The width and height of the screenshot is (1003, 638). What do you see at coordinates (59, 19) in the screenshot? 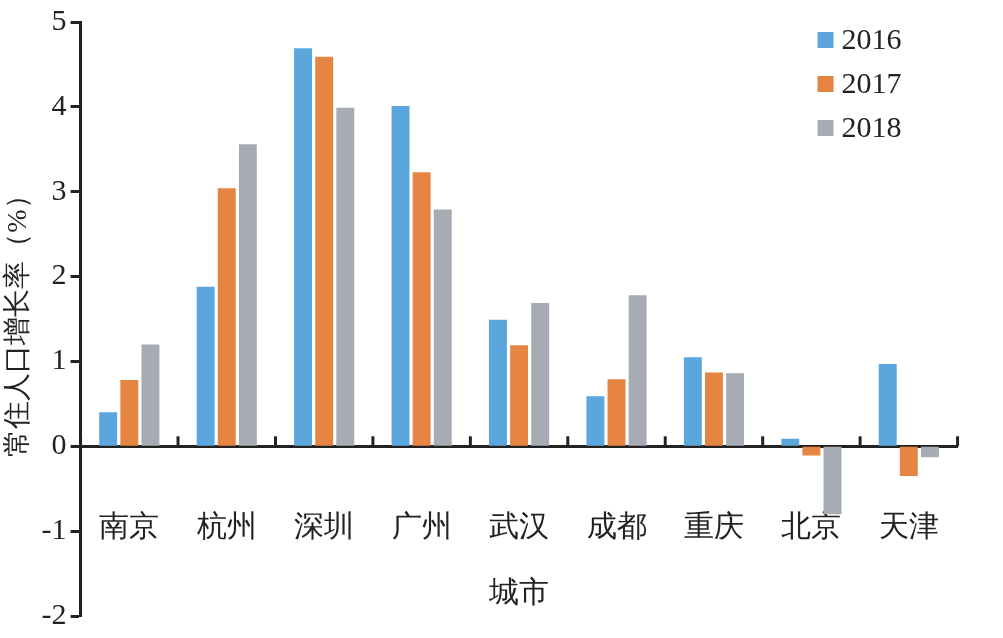
I see `y-tick-label: 5` at bounding box center [59, 19].